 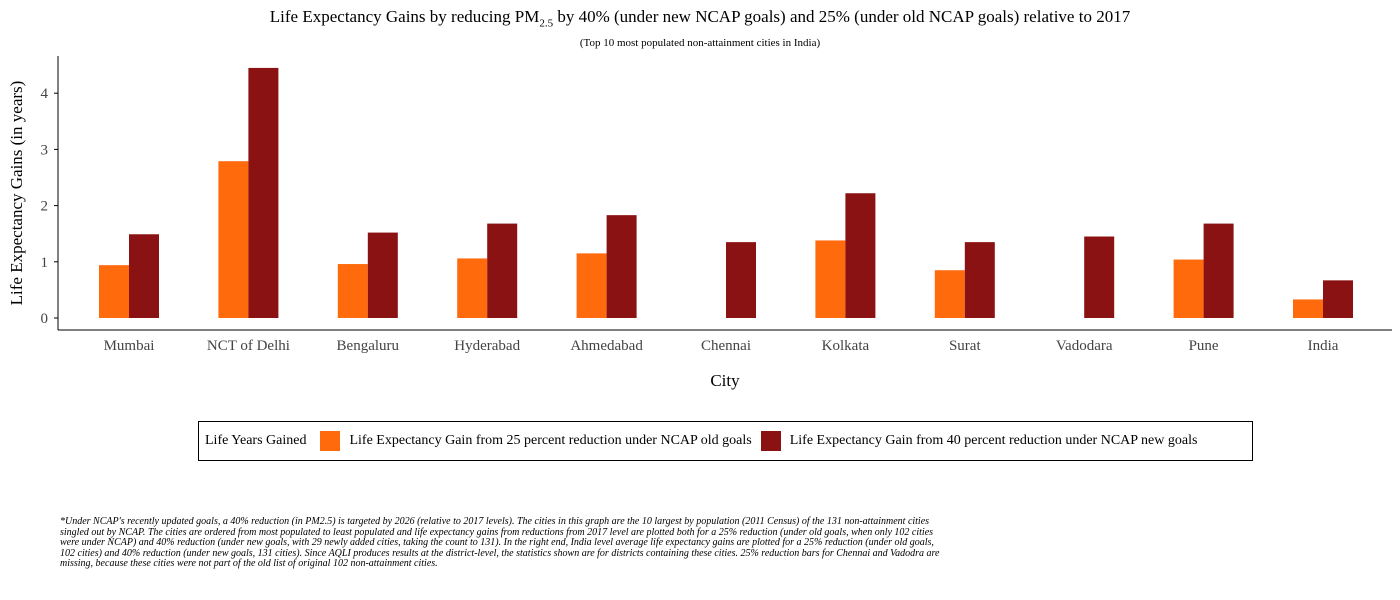 I want to click on bar-mumbai-40-percent, so click(x=144, y=276).